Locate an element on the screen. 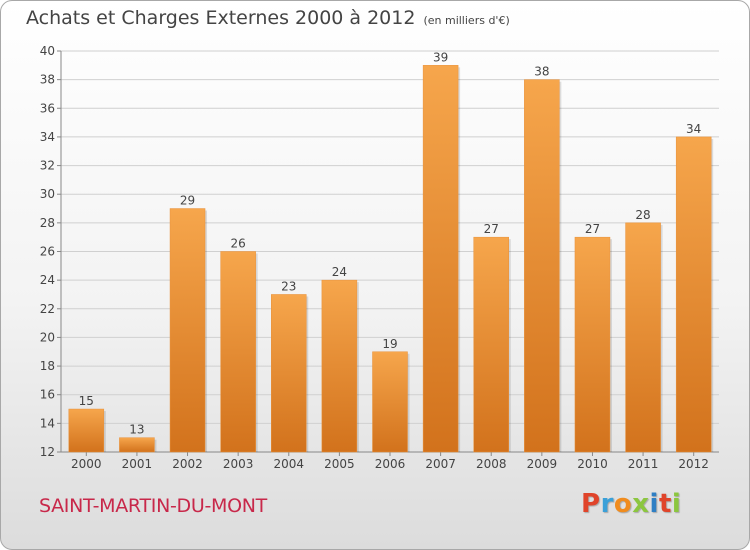 This screenshot has width=750, height=550. data-label: 39 is located at coordinates (440, 57).